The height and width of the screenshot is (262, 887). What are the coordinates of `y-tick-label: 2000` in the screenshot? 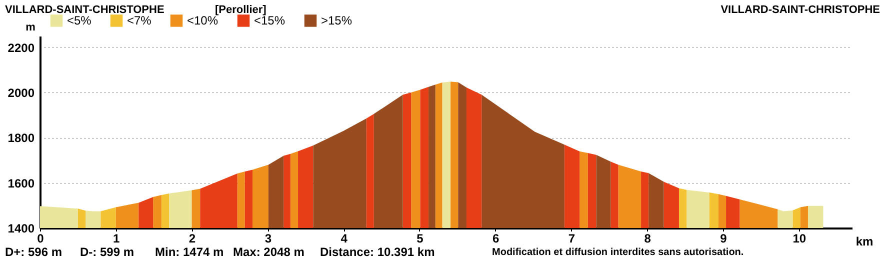 It's located at (21, 93).